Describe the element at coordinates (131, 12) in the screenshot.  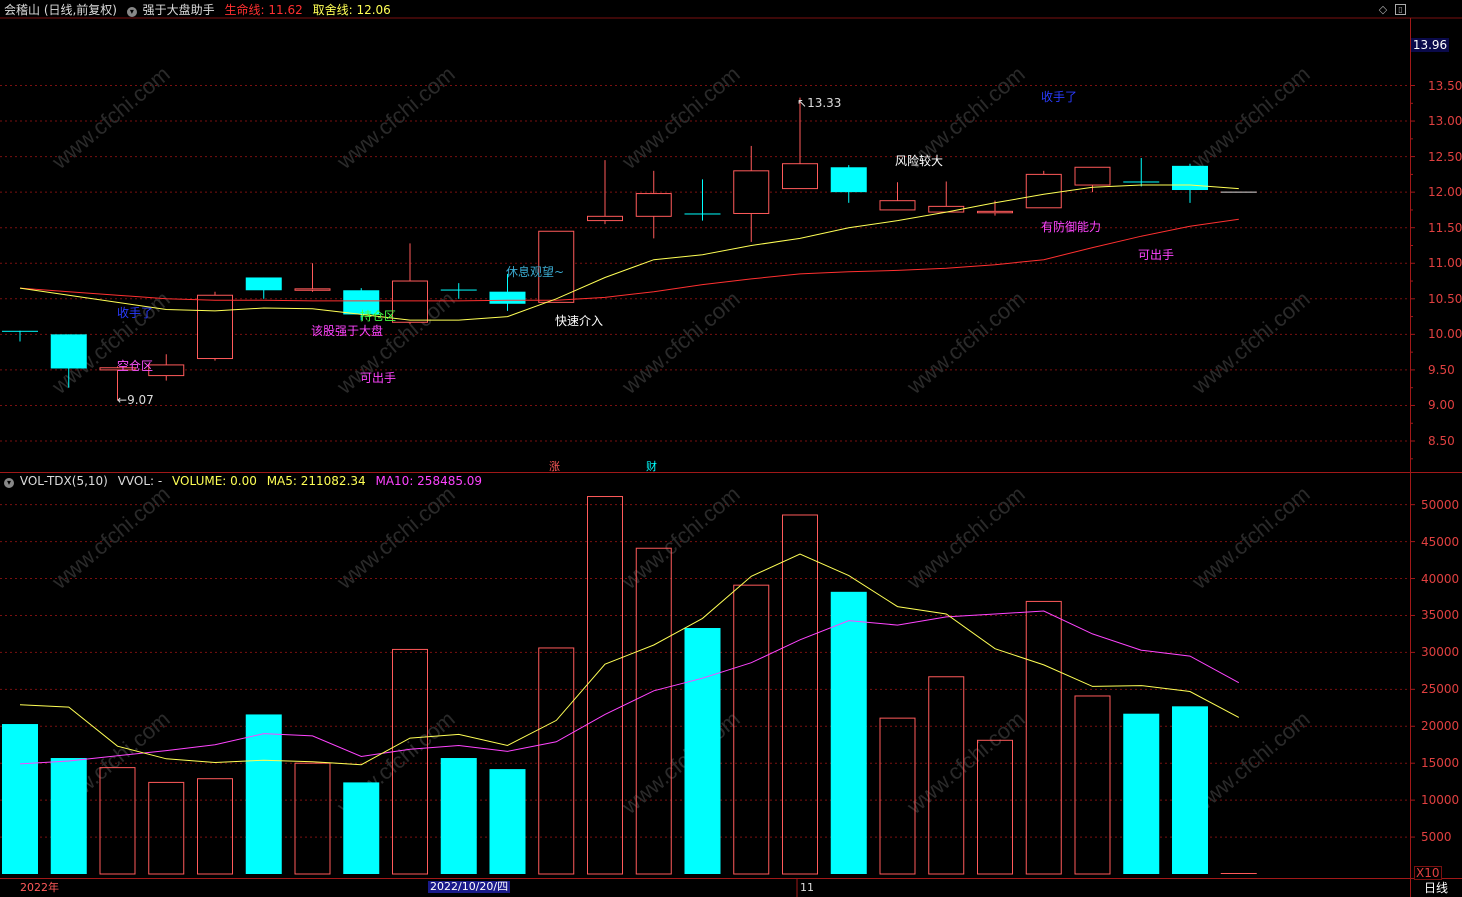
I see `indicator-dropdown-icon: ▾` at that location.